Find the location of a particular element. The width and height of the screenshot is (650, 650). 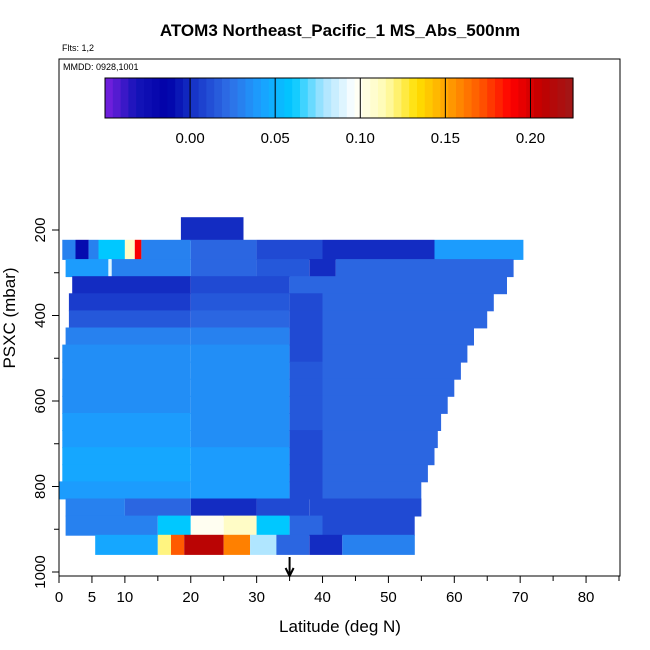

y-axis: 200 400 600 800 1000 is located at coordinates (45, 403).